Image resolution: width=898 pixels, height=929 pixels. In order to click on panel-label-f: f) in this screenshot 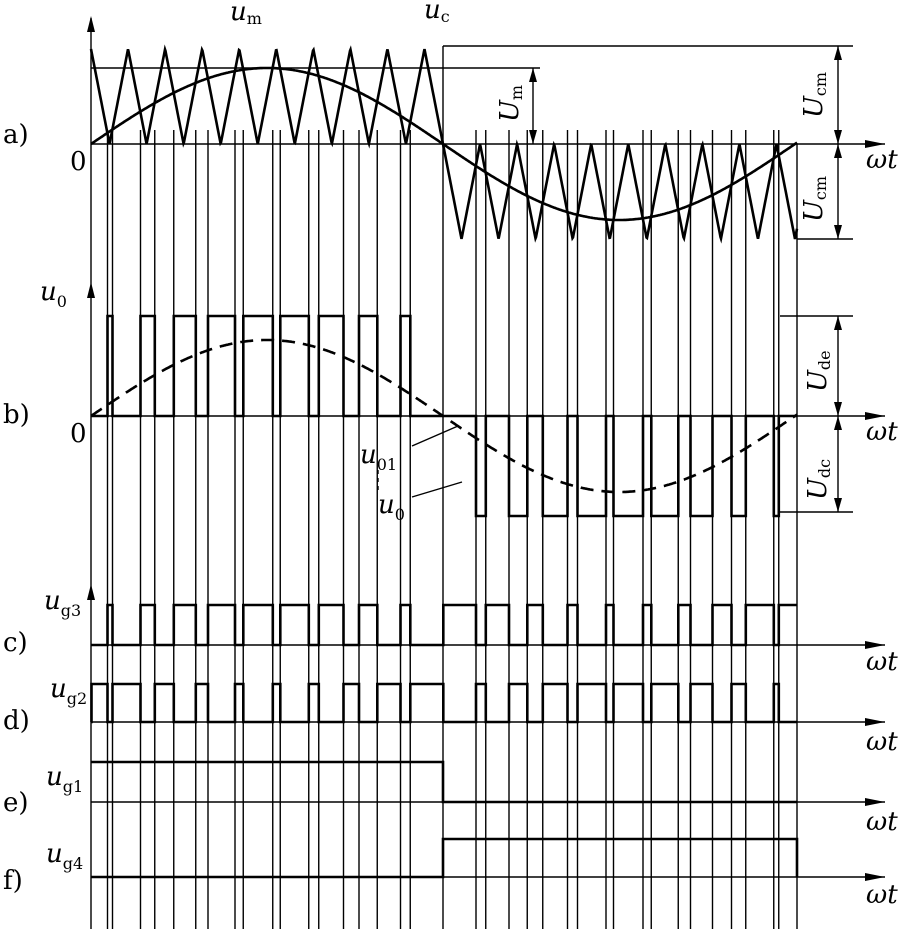, I will do `click(13, 881)`.